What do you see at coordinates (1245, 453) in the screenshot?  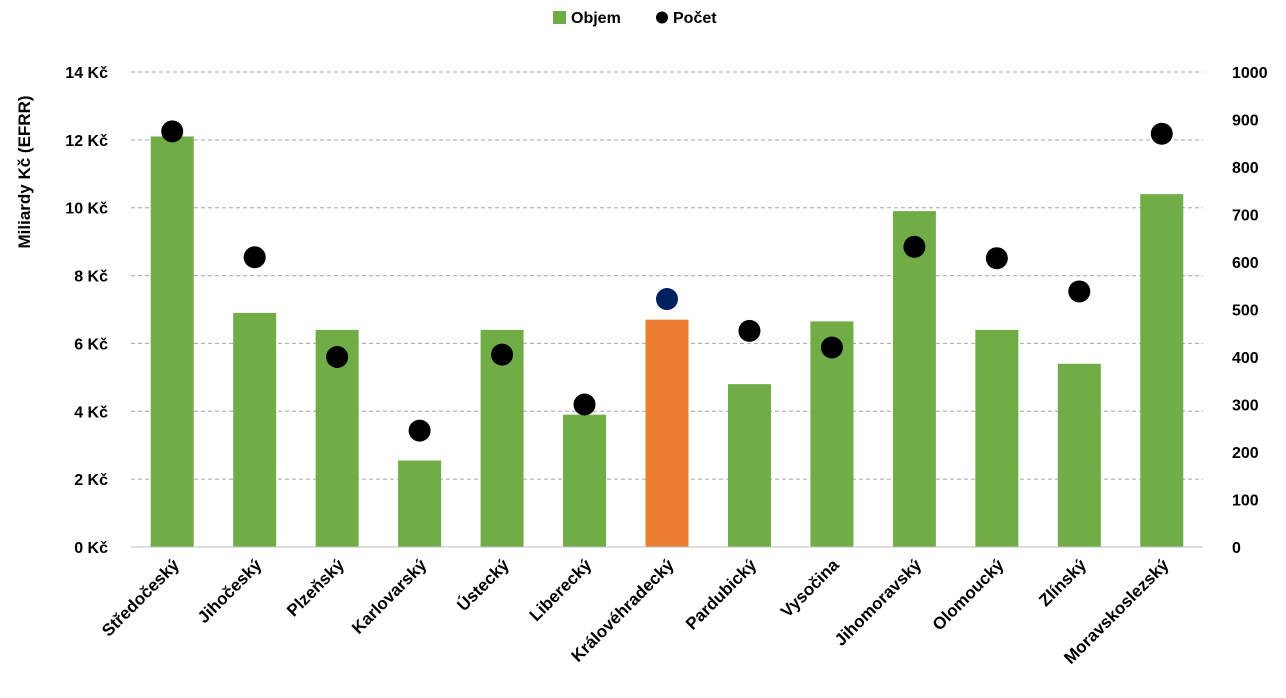 I see `y2-tick-label: 200` at bounding box center [1245, 453].